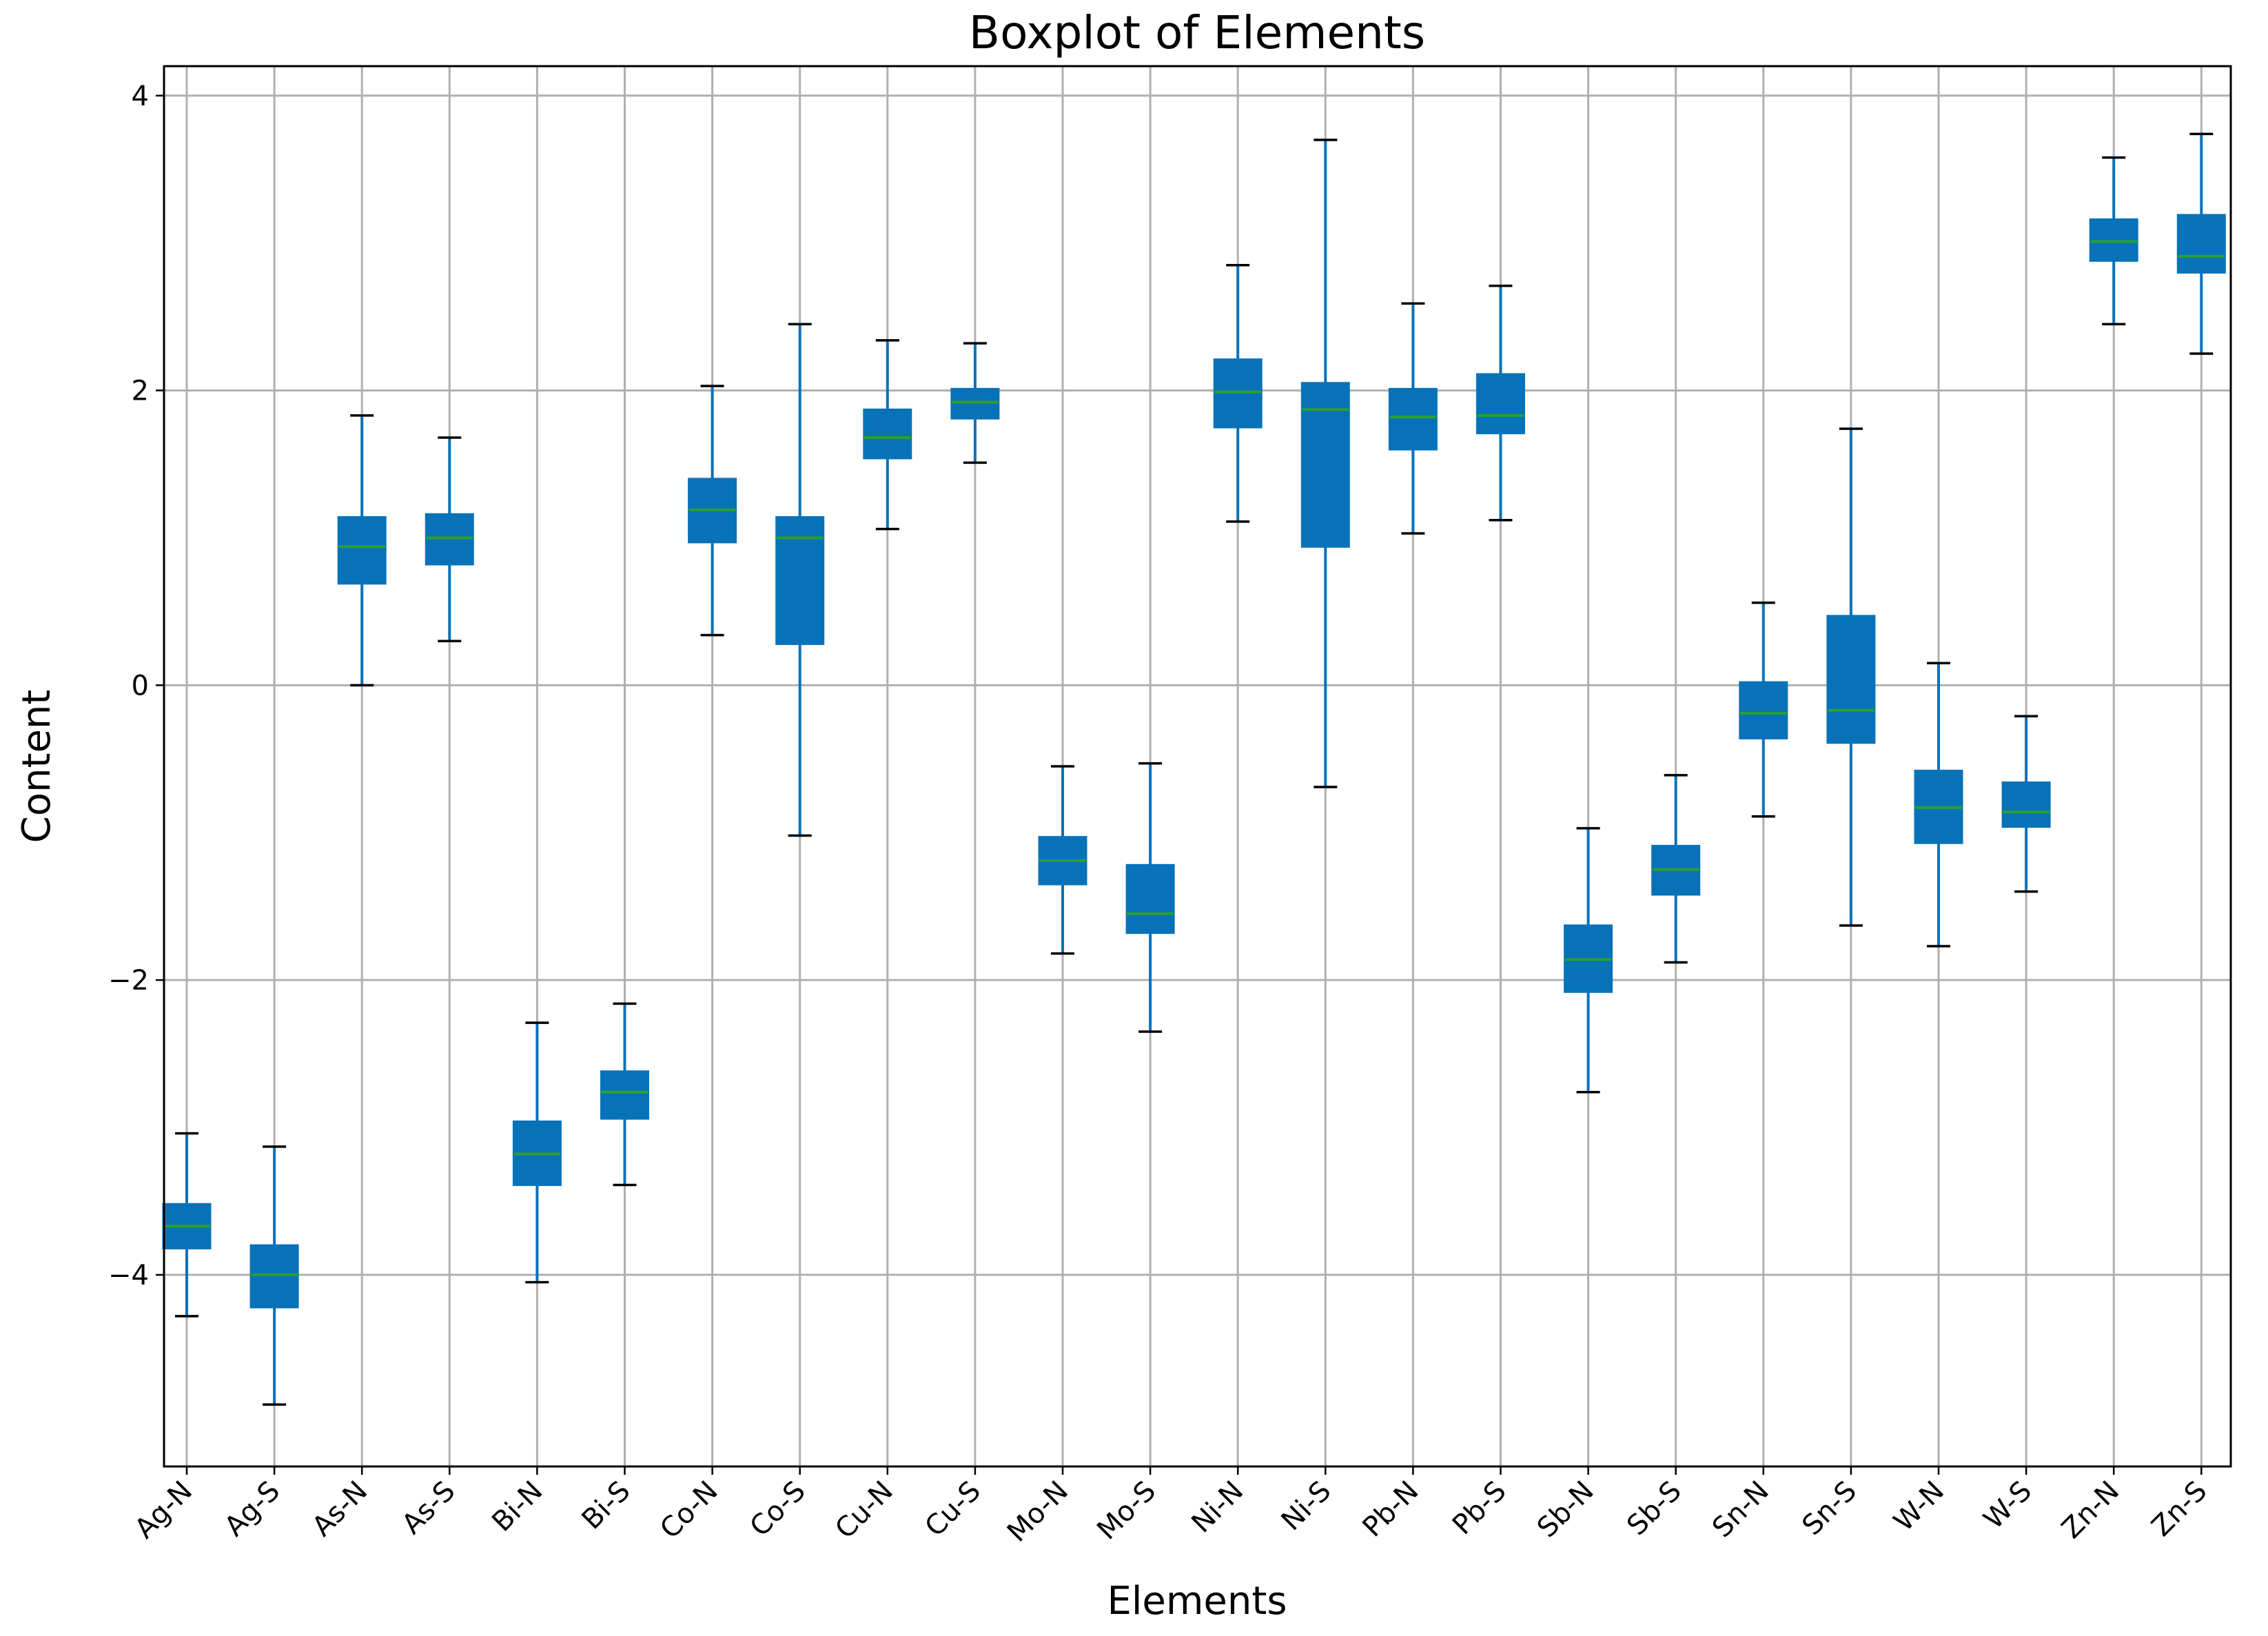 The image size is (2268, 1636). What do you see at coordinates (1307, 1506) in the screenshot?
I see `x-tick-label: Ni-S` at bounding box center [1307, 1506].